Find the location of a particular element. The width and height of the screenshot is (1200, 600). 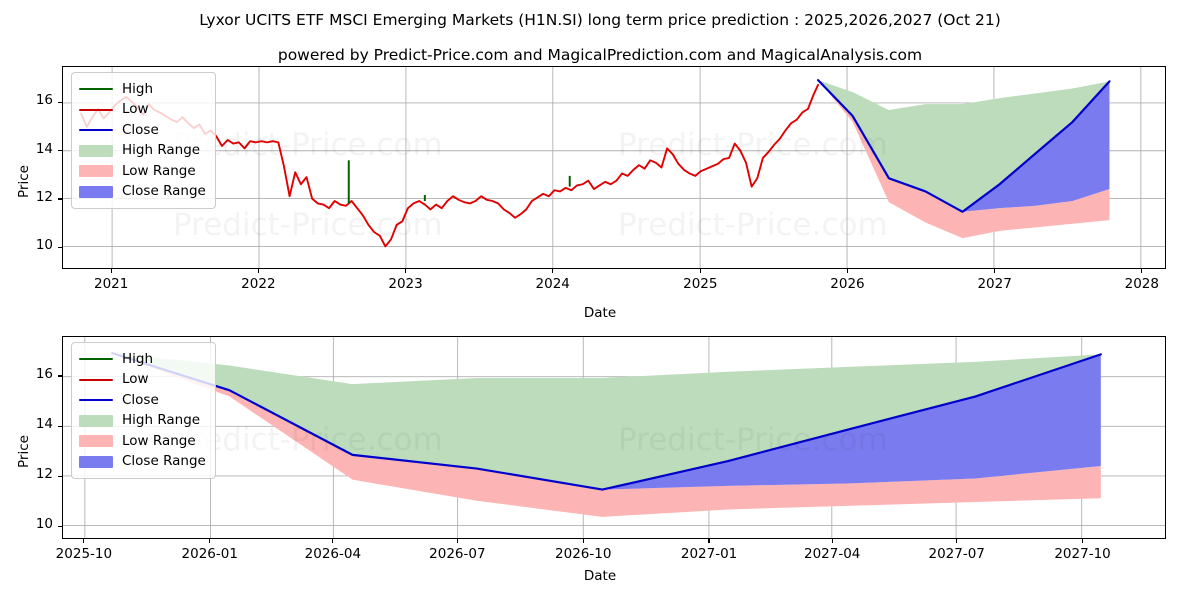

x-tick-label: 2027-04 is located at coordinates (832, 554).